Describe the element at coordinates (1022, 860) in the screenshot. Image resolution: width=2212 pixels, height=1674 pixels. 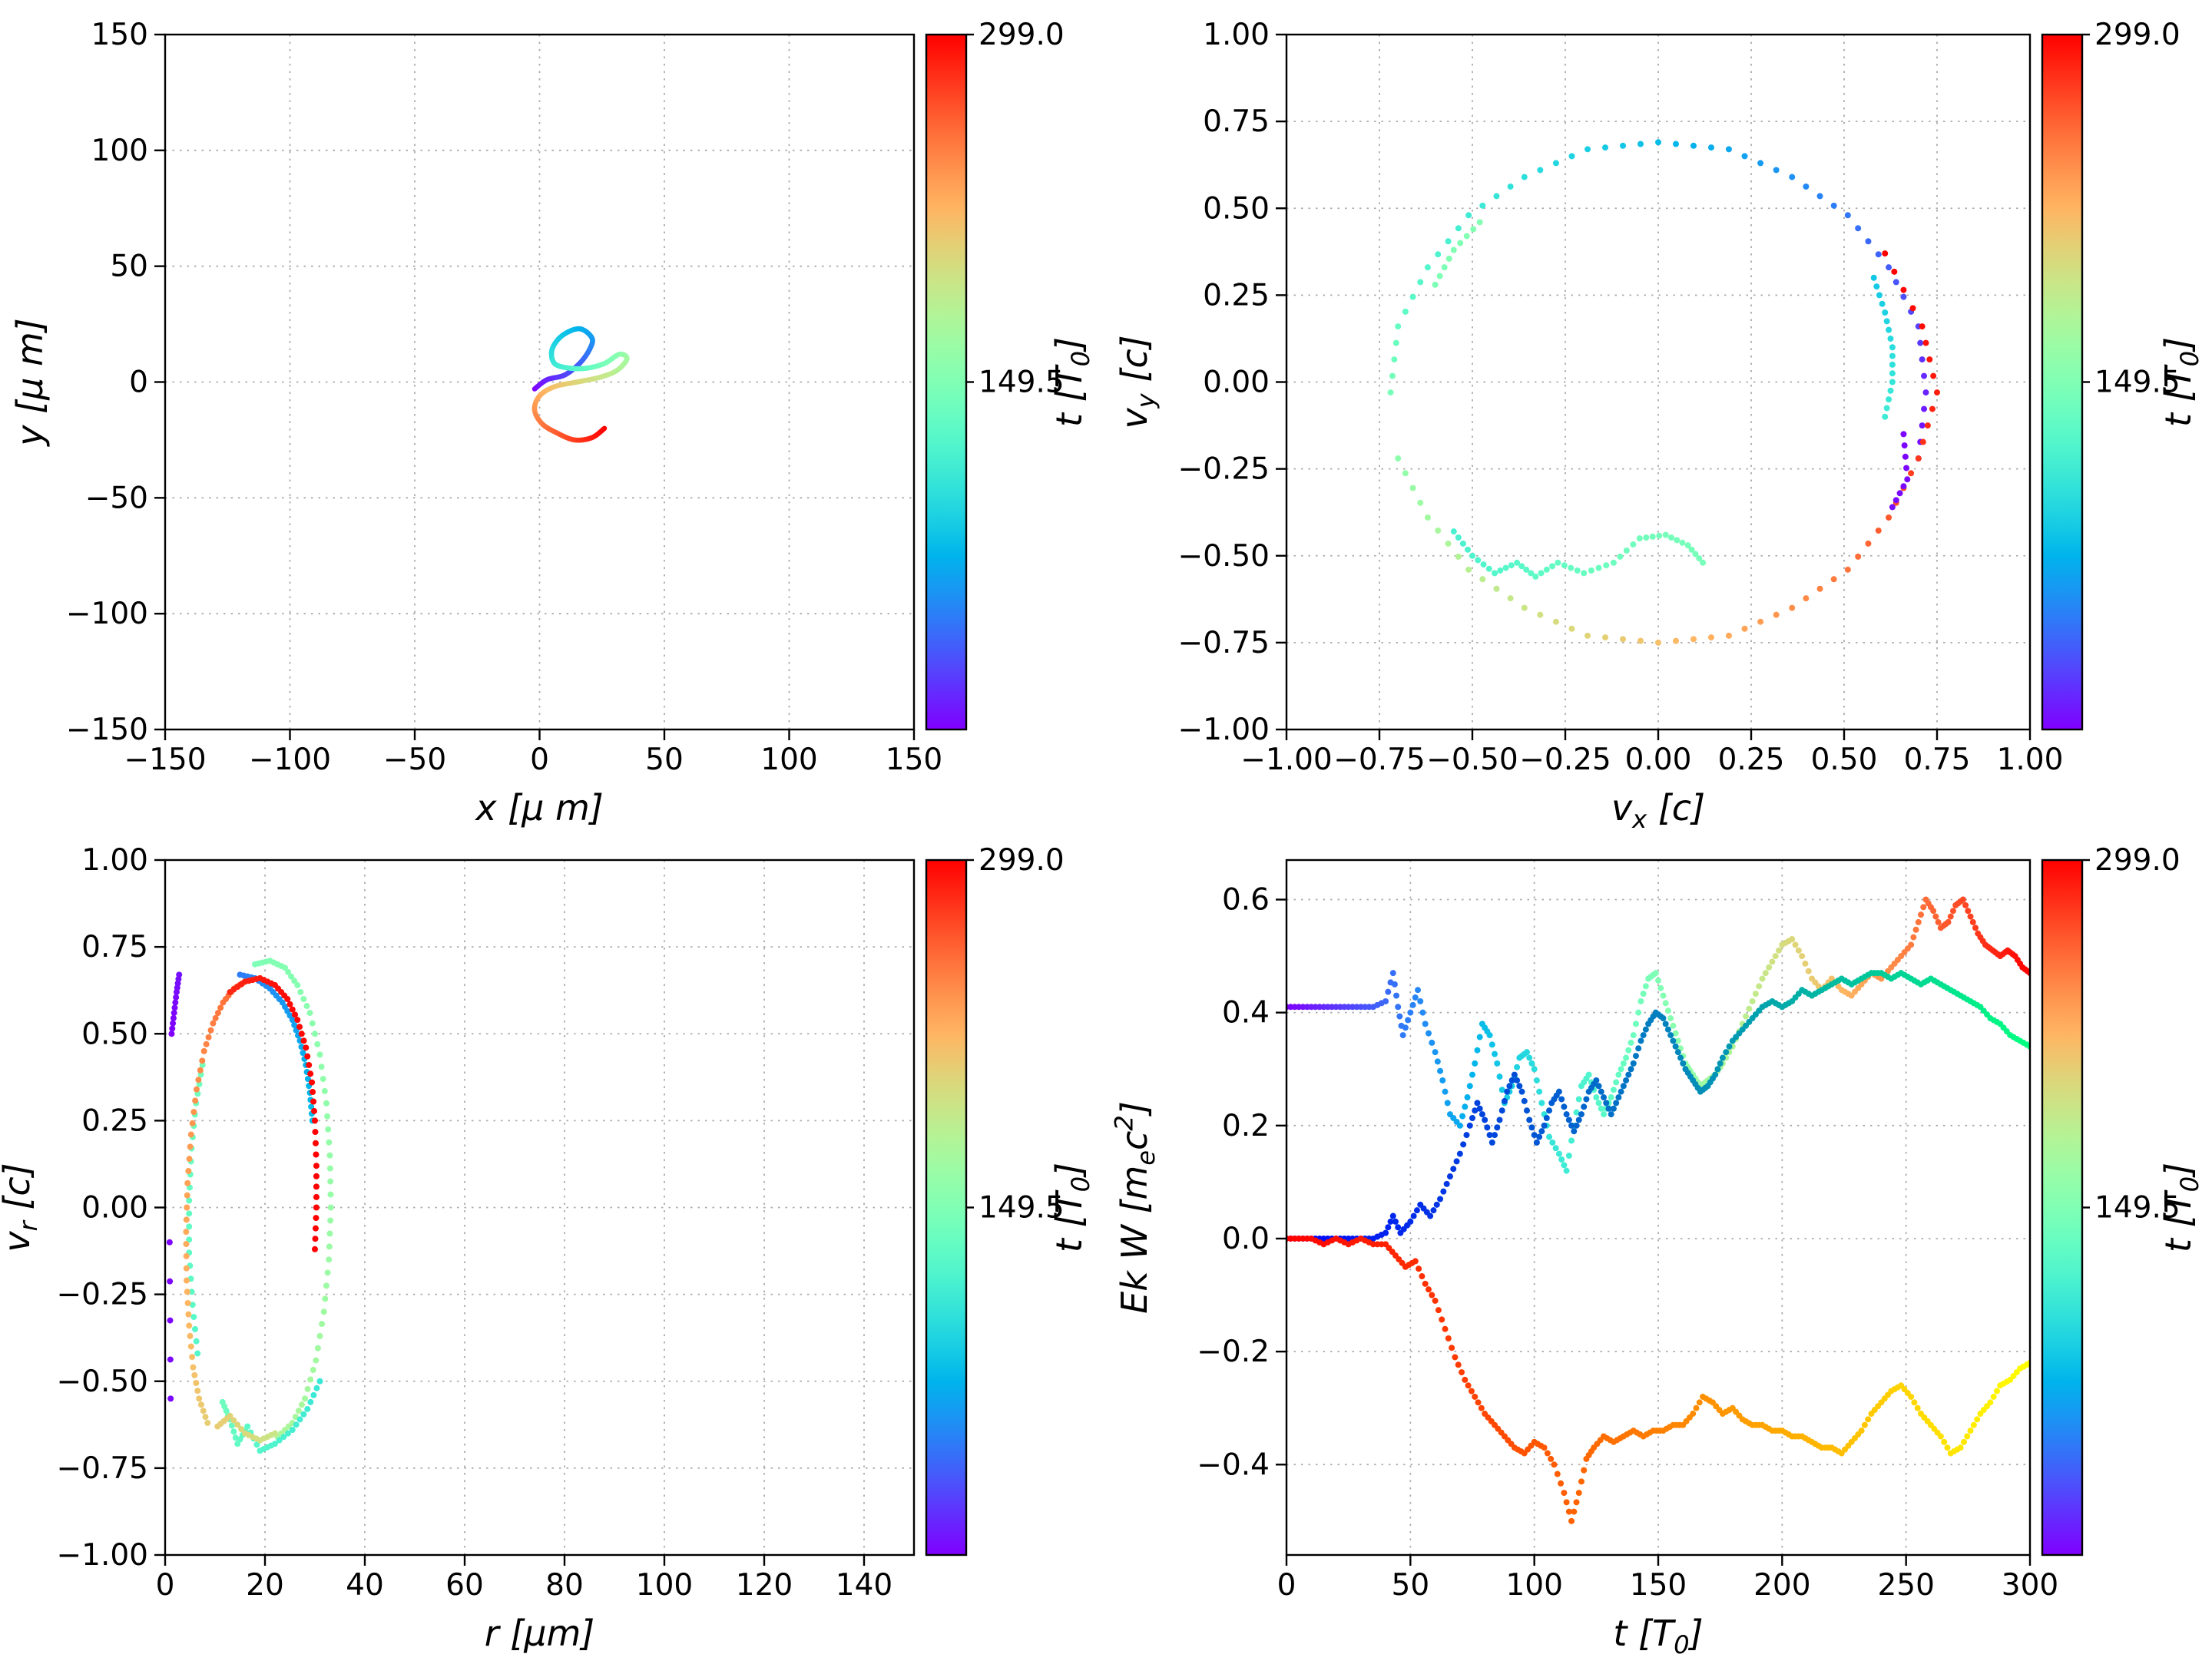
I see `rvr-colorbar-tick-label: 299.0` at that location.